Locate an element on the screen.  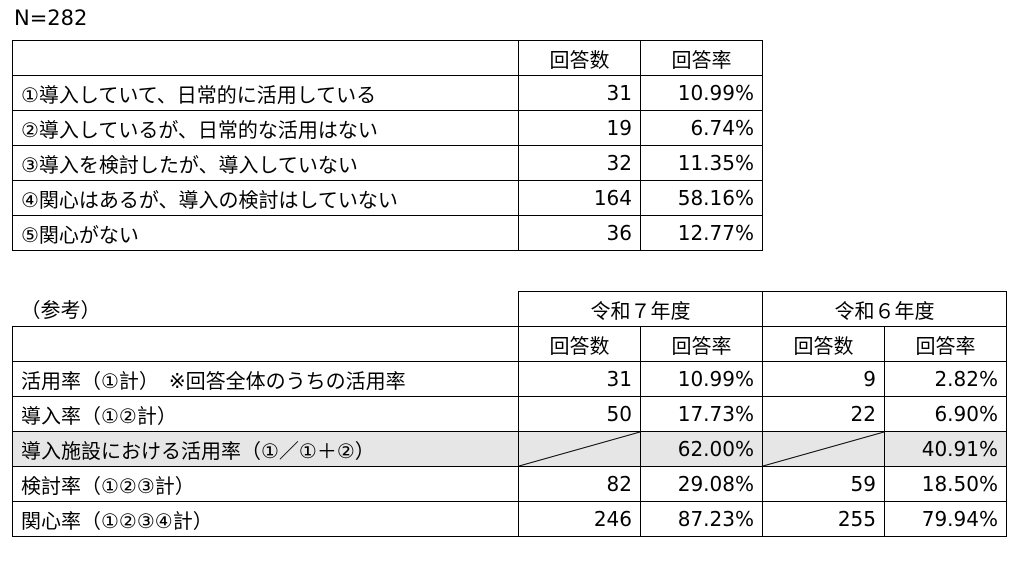
row-label: 検討率（①②③計） is located at coordinates (265, 484).